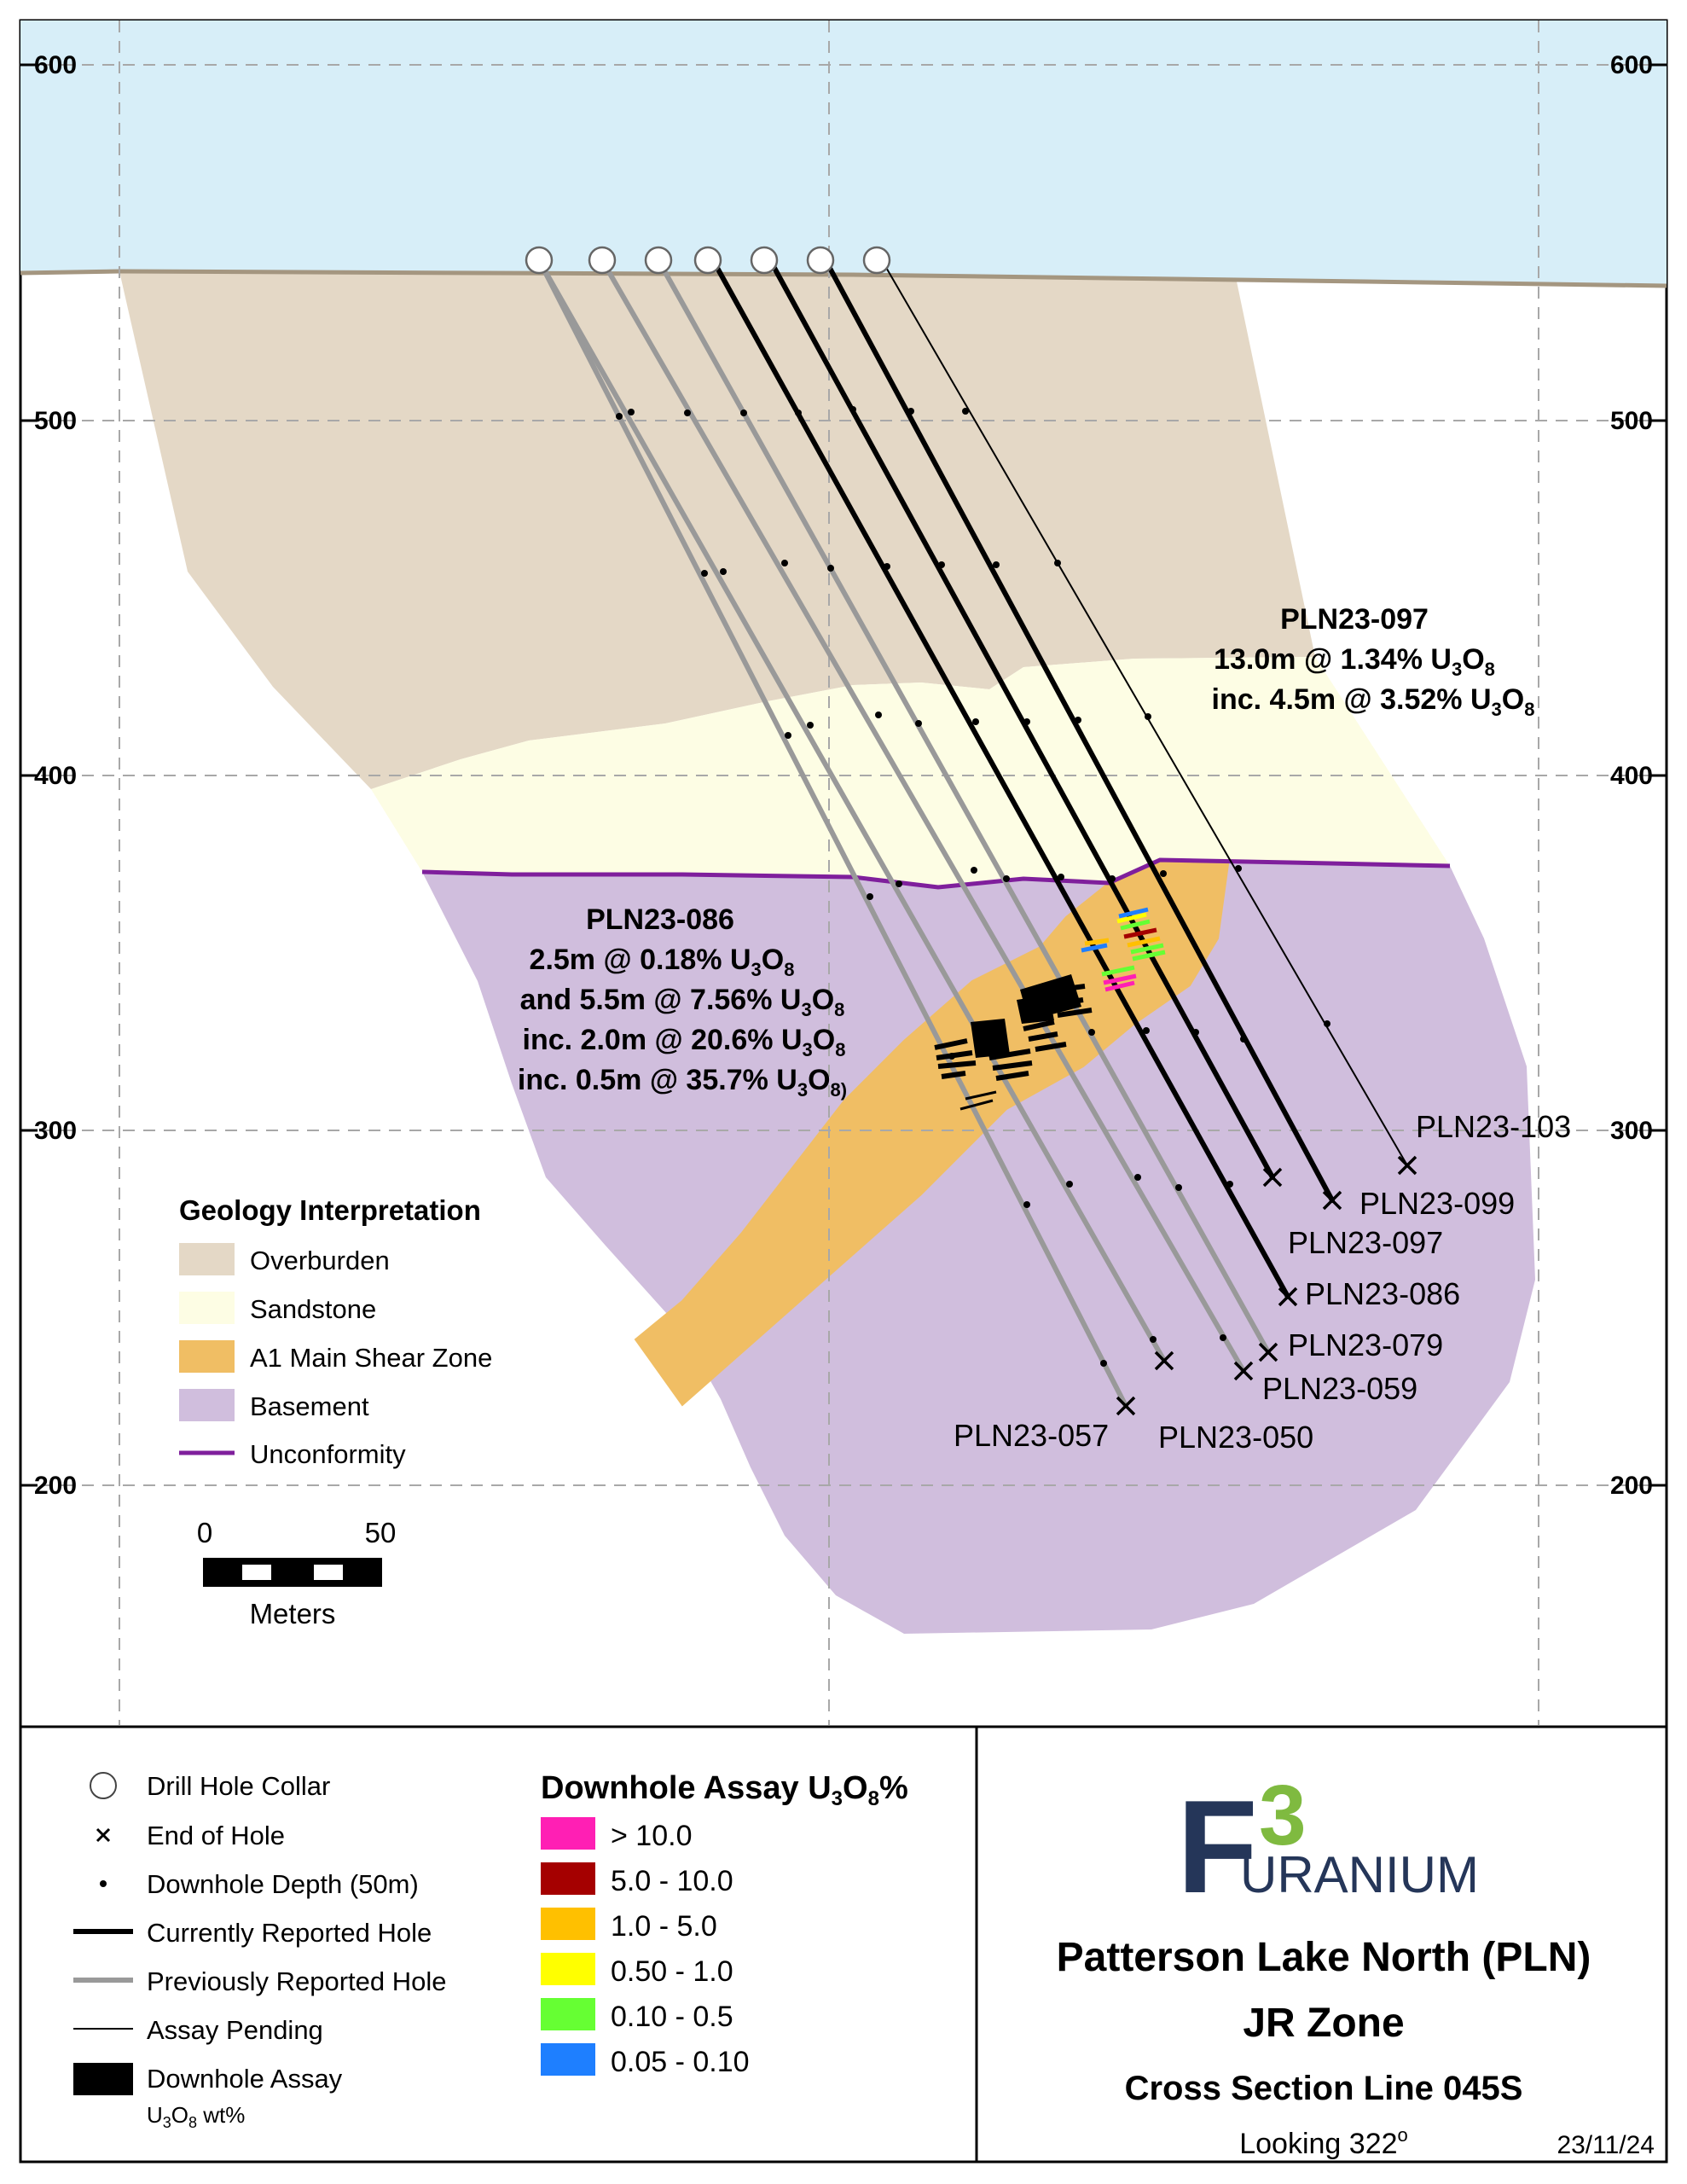 The width and height of the screenshot is (1687, 2184). What do you see at coordinates (1236, 1437) in the screenshot?
I see `hole-label-pln23-050: PLN23-050` at bounding box center [1236, 1437].